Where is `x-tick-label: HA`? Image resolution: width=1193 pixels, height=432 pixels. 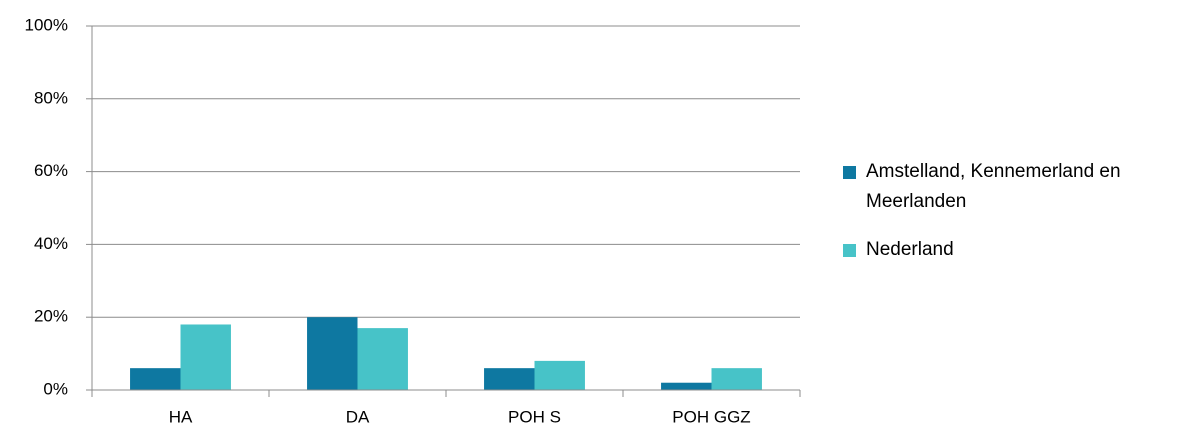 x-tick-label: HA is located at coordinates (181, 416).